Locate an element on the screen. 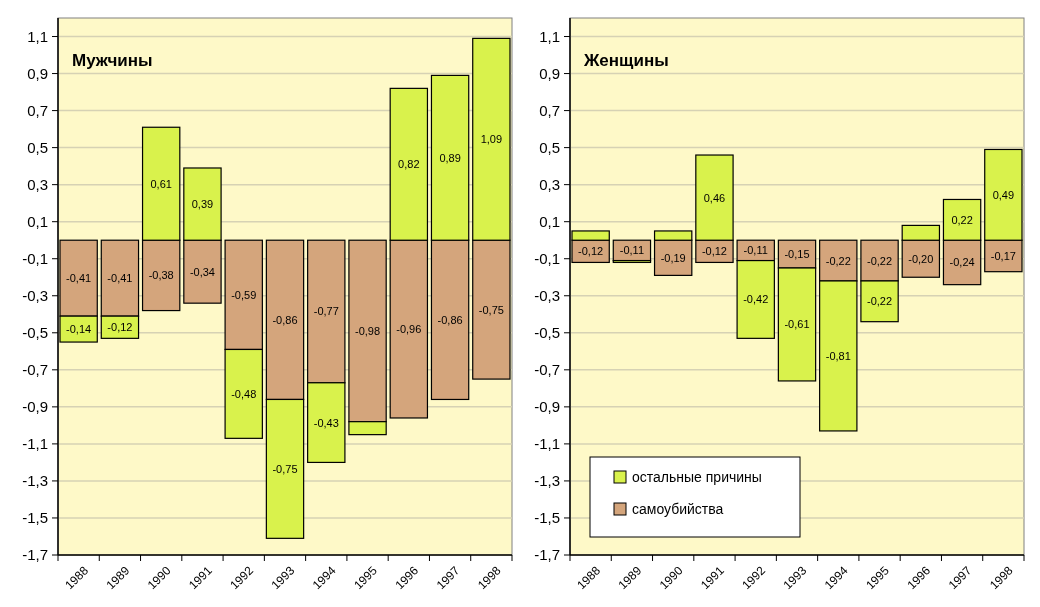 This screenshot has width=1040, height=607. text: Мужчины is located at coordinates (112, 60).